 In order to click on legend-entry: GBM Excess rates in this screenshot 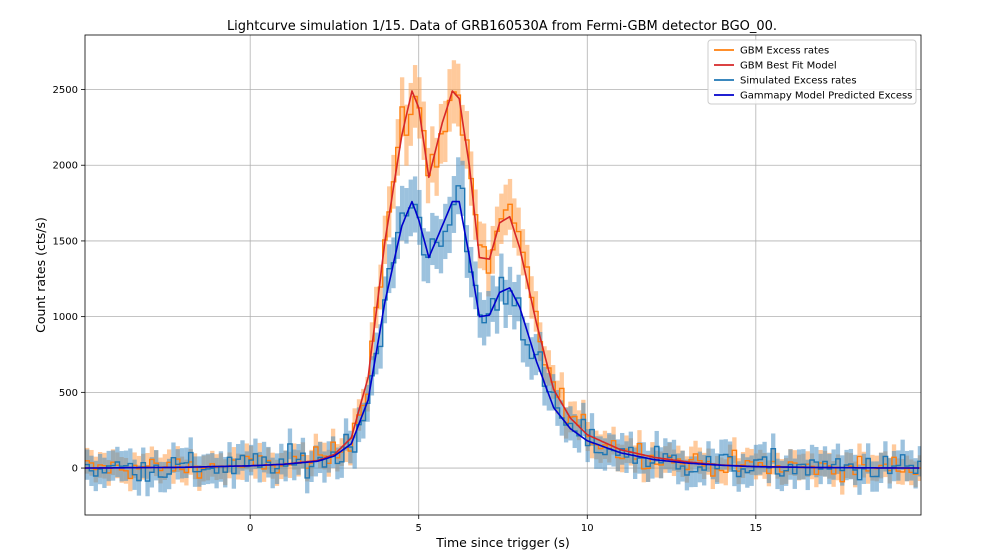, I will do `click(784, 51)`.